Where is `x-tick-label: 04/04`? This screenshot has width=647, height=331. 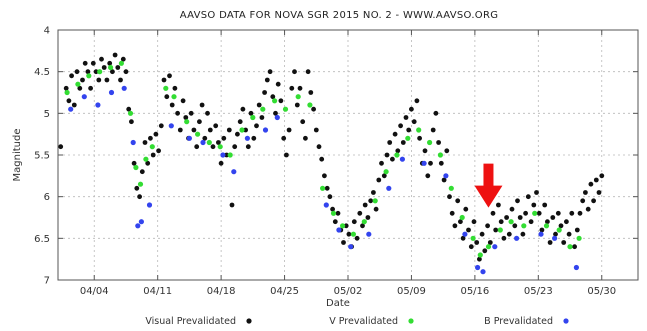
x-tick-label: 04/04 is located at coordinates (94, 291).